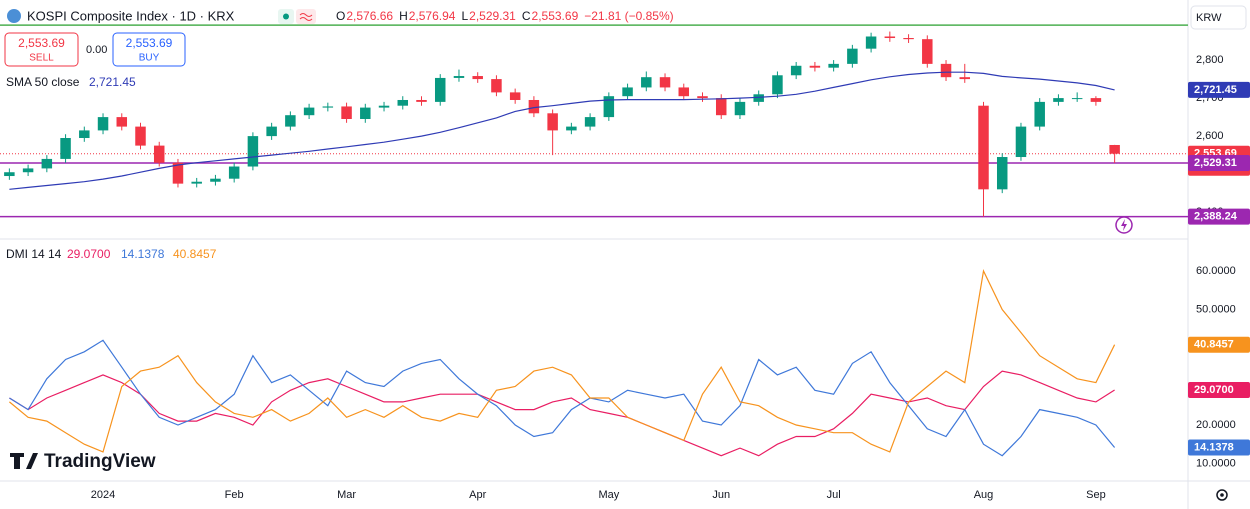 The width and height of the screenshot is (1250, 509). I want to click on ohlc-value: 2,553.69, so click(555, 16).